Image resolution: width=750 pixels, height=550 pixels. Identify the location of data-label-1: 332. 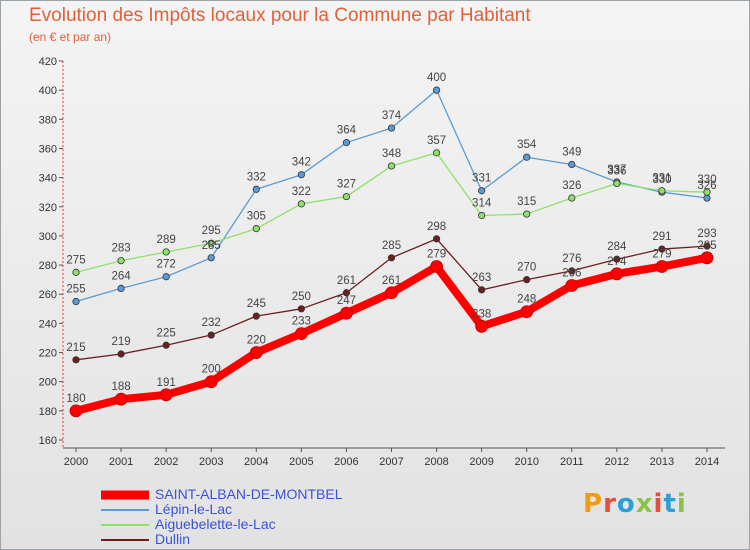
(256, 177).